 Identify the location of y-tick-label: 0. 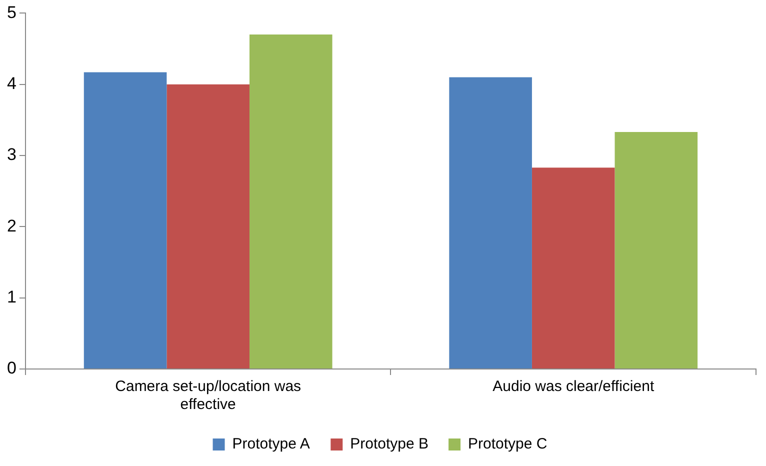
(11, 368).